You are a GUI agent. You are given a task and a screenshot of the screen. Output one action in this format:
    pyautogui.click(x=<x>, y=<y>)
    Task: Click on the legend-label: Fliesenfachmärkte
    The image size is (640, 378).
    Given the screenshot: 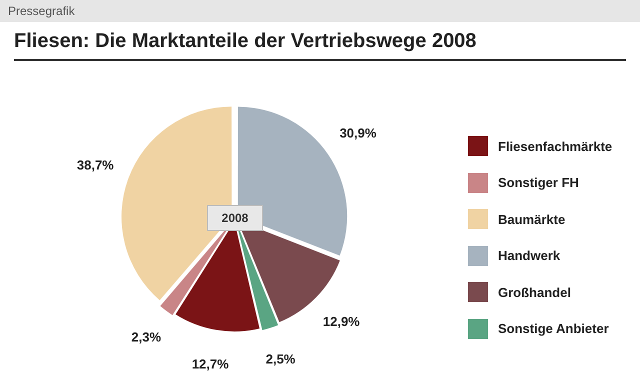 What is the action you would take?
    pyautogui.click(x=555, y=146)
    